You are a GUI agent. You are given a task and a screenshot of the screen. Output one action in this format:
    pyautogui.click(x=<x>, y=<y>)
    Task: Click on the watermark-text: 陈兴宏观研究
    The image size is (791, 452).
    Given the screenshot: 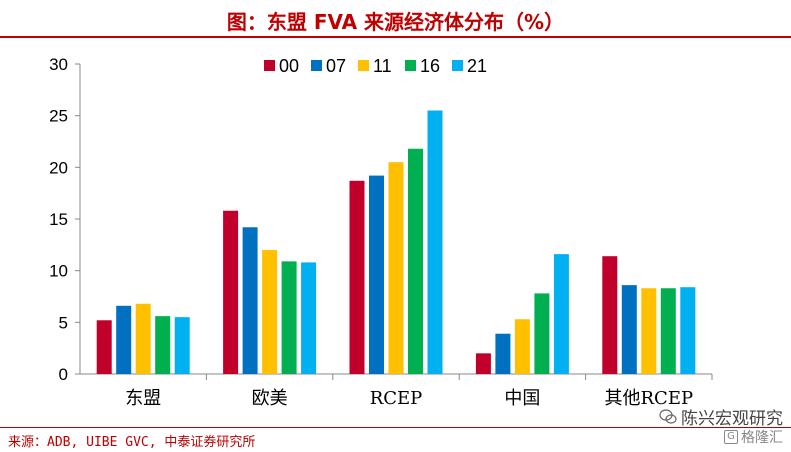 What is the action you would take?
    pyautogui.click(x=732, y=419)
    